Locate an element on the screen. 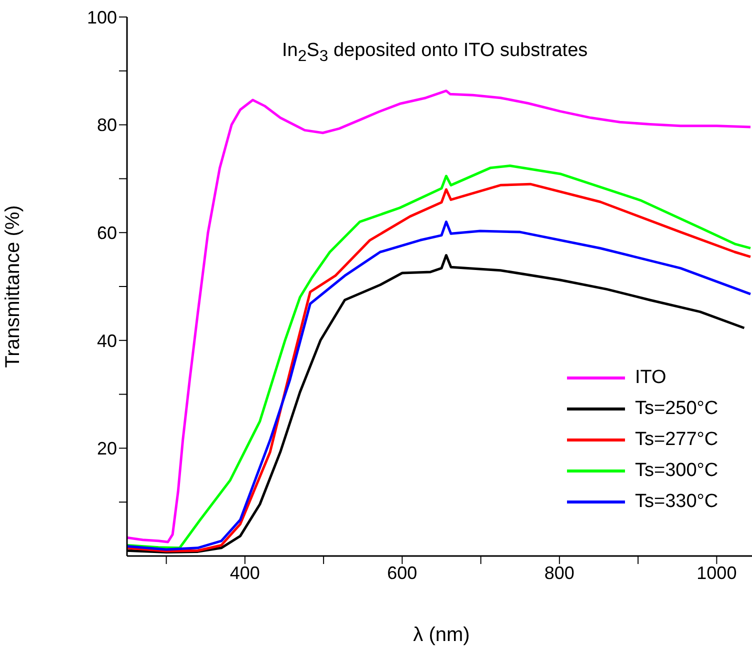 The width and height of the screenshot is (752, 649). x-tick-label: 1000 is located at coordinates (716, 572).